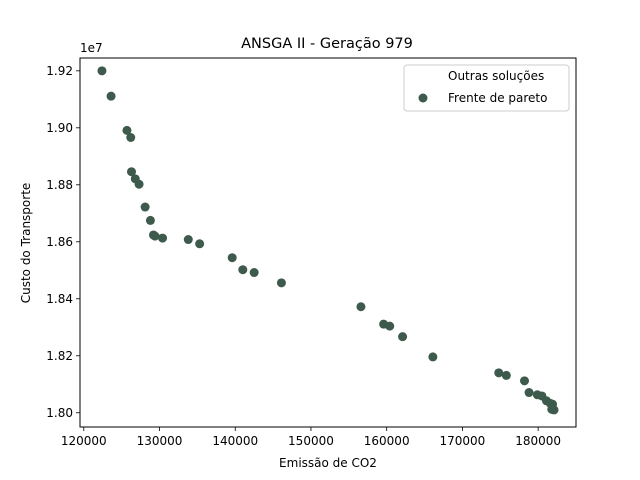 This screenshot has height=480, width=640. Describe the element at coordinates (497, 98) in the screenshot. I see `legend-label-pareto: Frente de pareto` at that location.